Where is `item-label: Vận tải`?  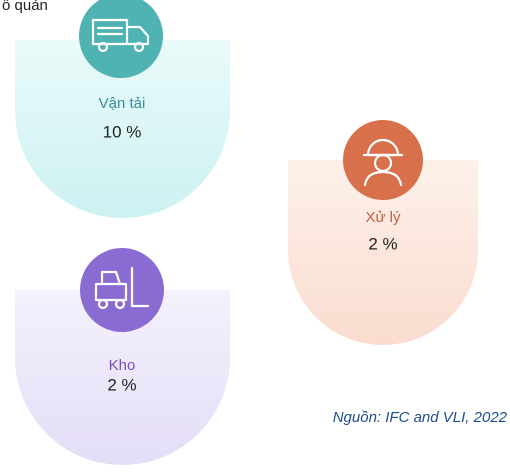 item-label: Vận tải is located at coordinates (122, 103).